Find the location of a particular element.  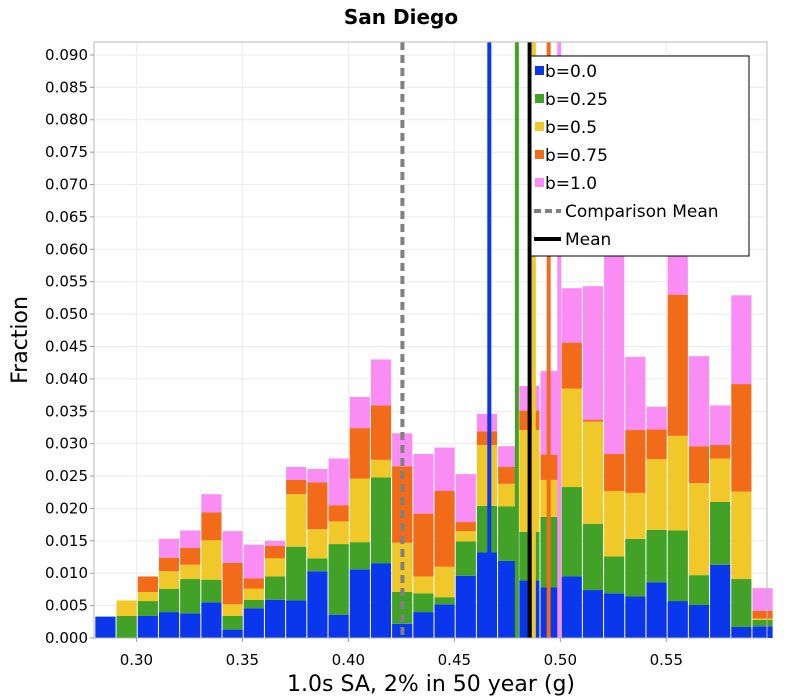

bar-b=0.75-bin-12 is located at coordinates (359, 453).